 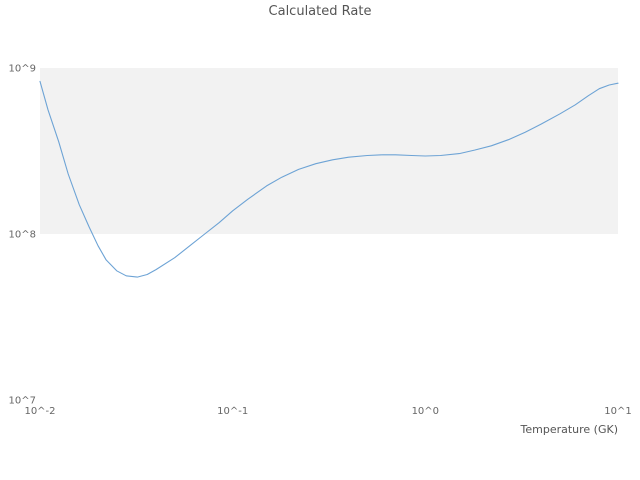 I want to click on x-tick-label: 10^-1, so click(x=232, y=411).